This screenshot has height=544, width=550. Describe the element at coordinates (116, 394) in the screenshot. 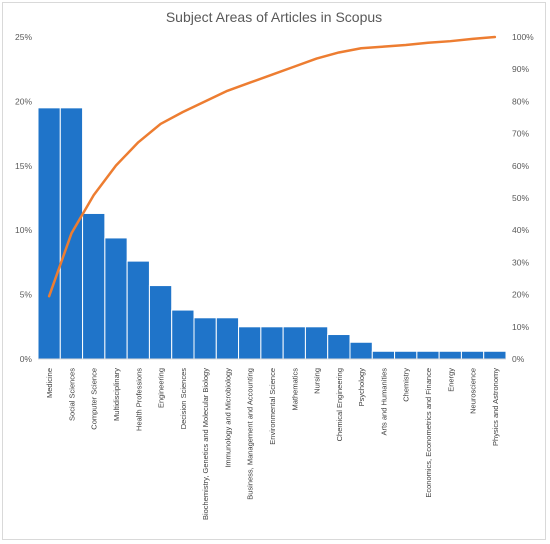

I see `category-label: Multidisciplinary` at that location.